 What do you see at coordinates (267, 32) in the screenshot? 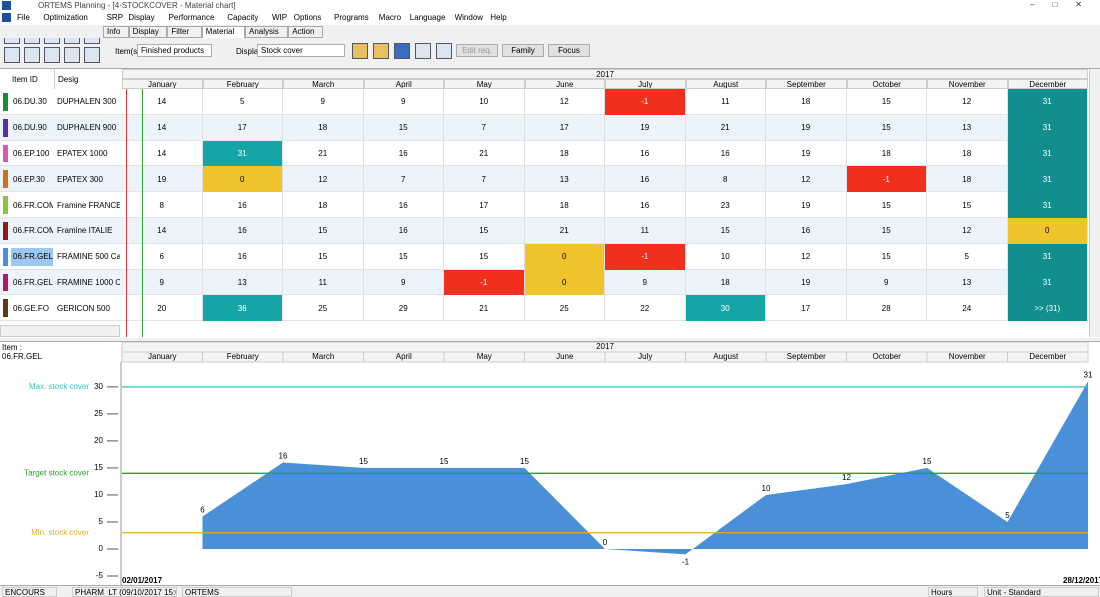
I see `tab: Analysis` at bounding box center [267, 32].